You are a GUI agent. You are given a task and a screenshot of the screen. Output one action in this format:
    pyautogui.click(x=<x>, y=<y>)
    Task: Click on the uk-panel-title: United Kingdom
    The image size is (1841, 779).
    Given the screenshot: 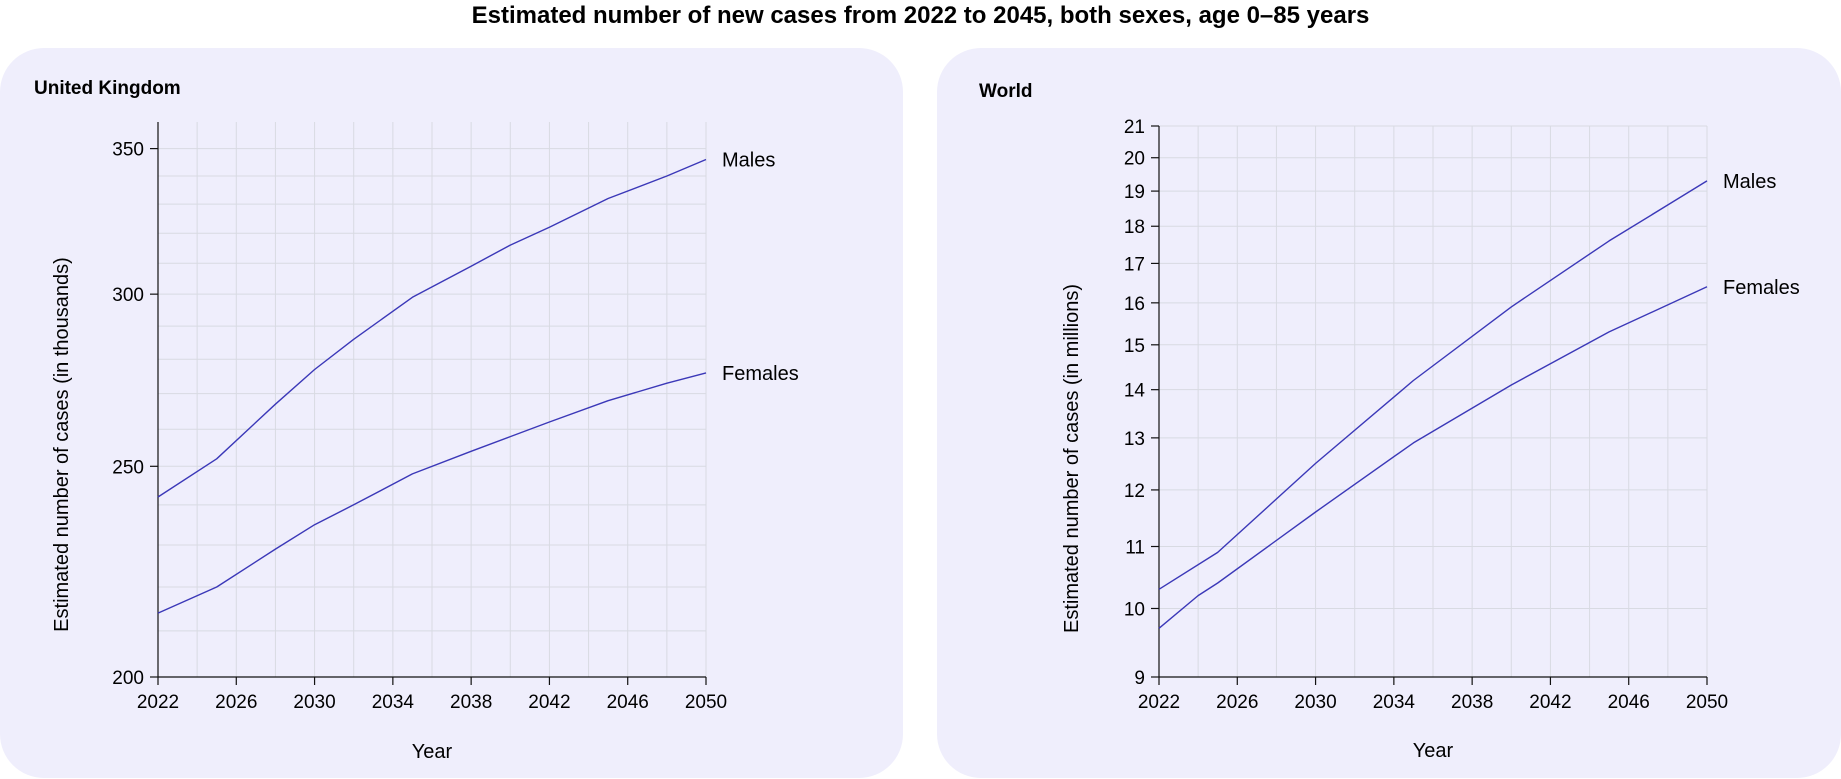 What is the action you would take?
    pyautogui.click(x=107, y=88)
    